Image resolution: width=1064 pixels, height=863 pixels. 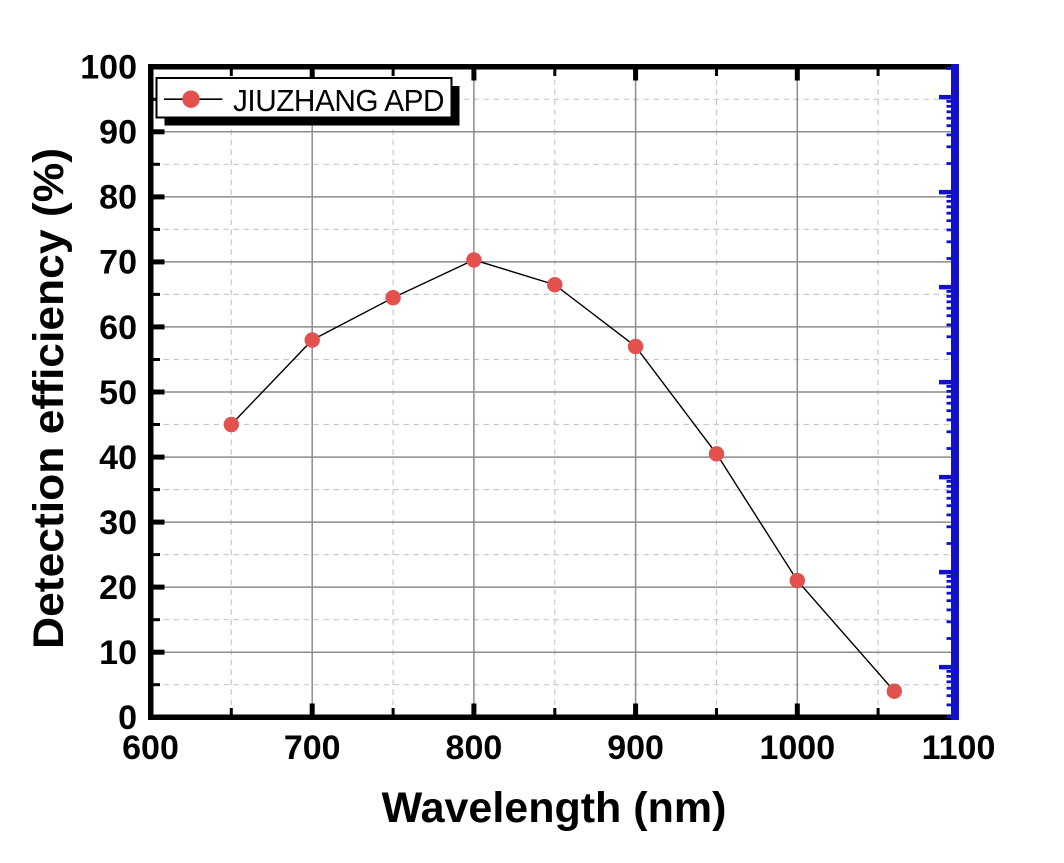 I want to click on svg-text: 1000, so click(x=797, y=748).